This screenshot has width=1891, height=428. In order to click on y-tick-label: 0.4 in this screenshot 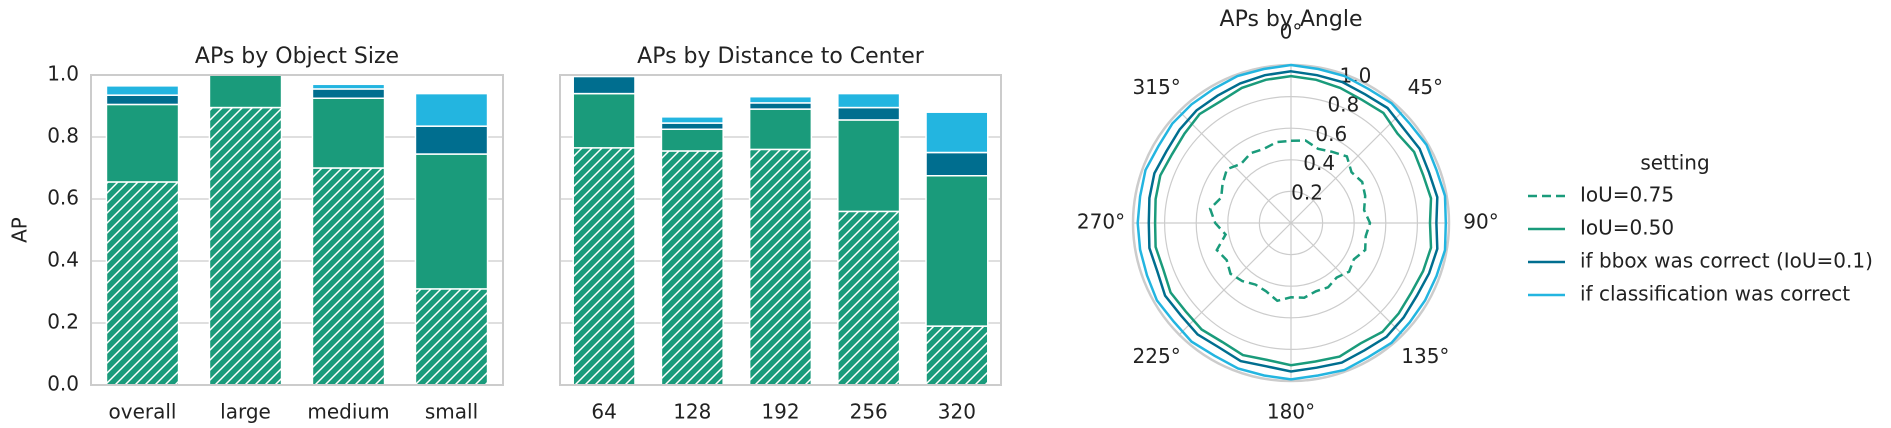, I will do `click(63, 260)`.